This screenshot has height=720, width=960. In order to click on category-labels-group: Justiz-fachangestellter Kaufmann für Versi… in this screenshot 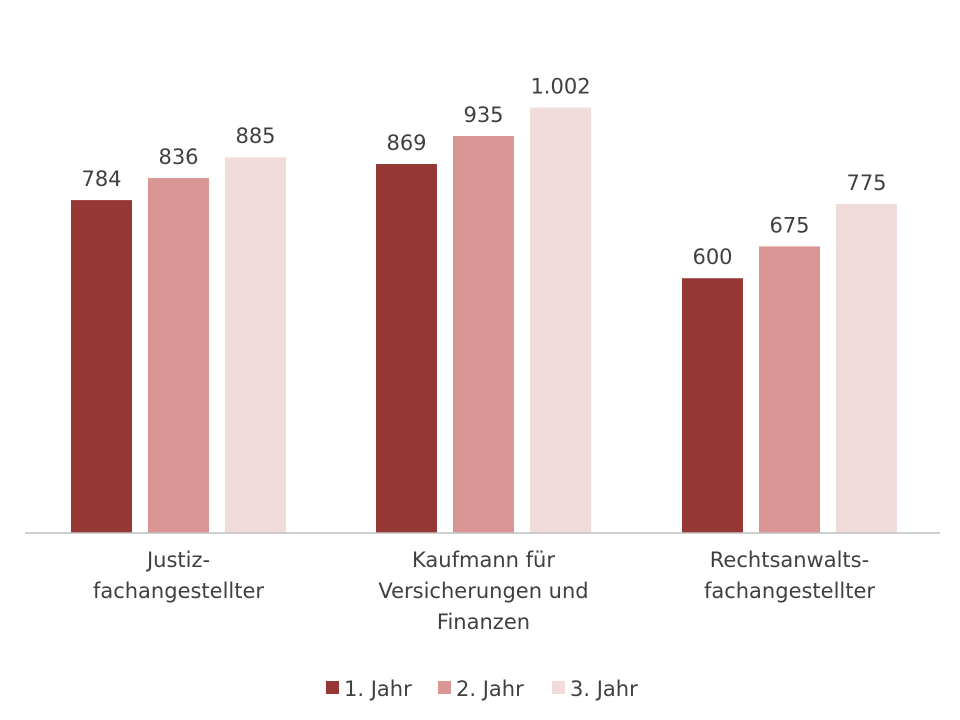, I will do `click(484, 591)`.